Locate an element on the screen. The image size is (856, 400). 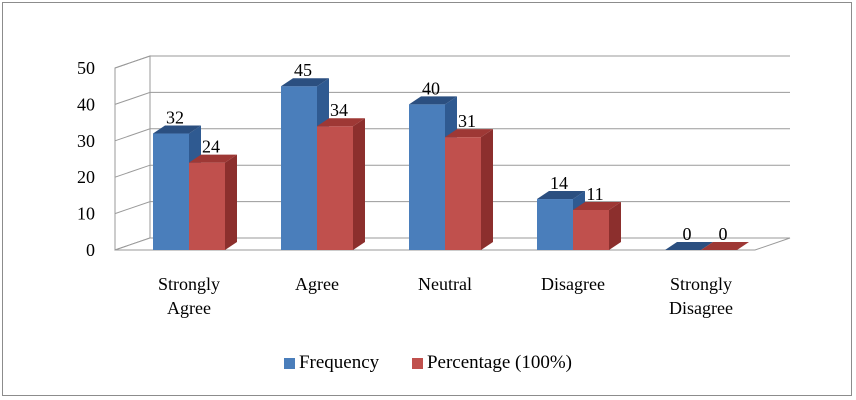
data-label: 11 is located at coordinates (594, 194).